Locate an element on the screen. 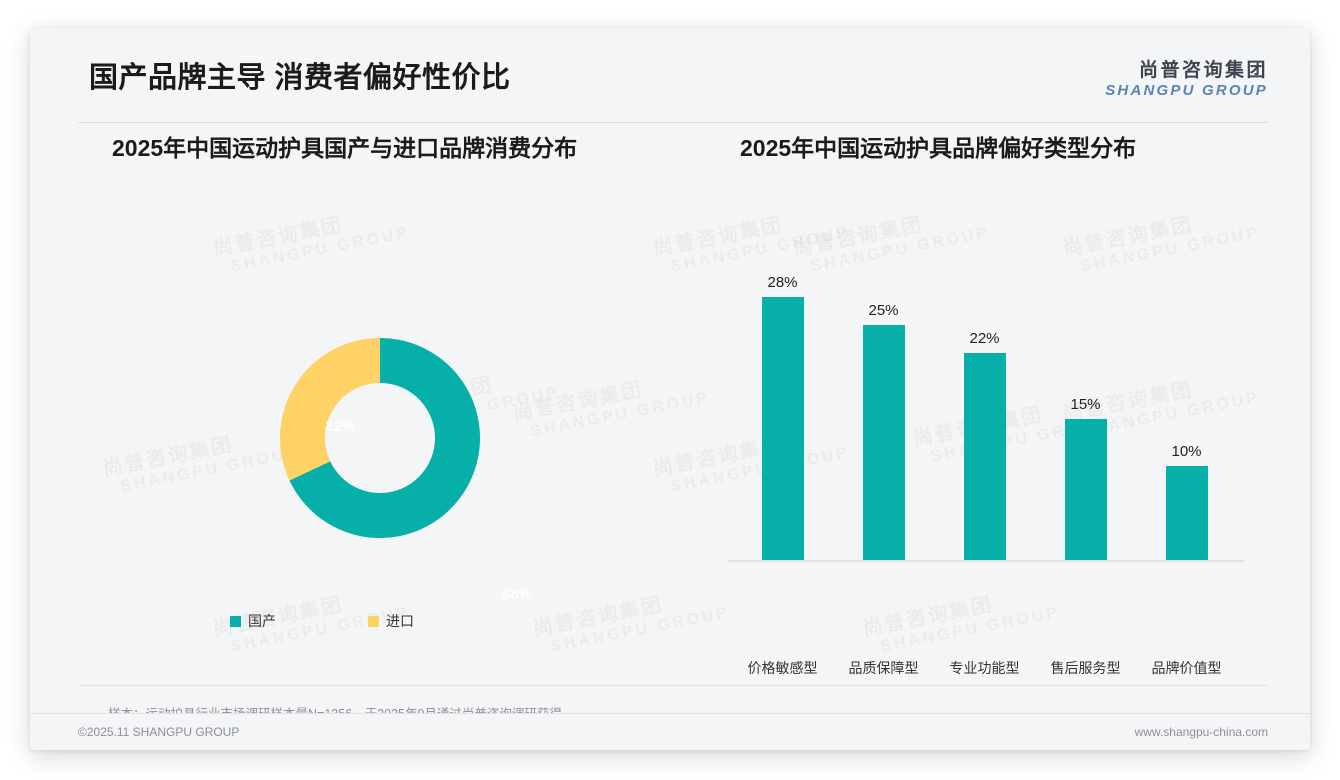 The image size is (1340, 780). bar-category-label: 价格敏感型 is located at coordinates (782, 668).